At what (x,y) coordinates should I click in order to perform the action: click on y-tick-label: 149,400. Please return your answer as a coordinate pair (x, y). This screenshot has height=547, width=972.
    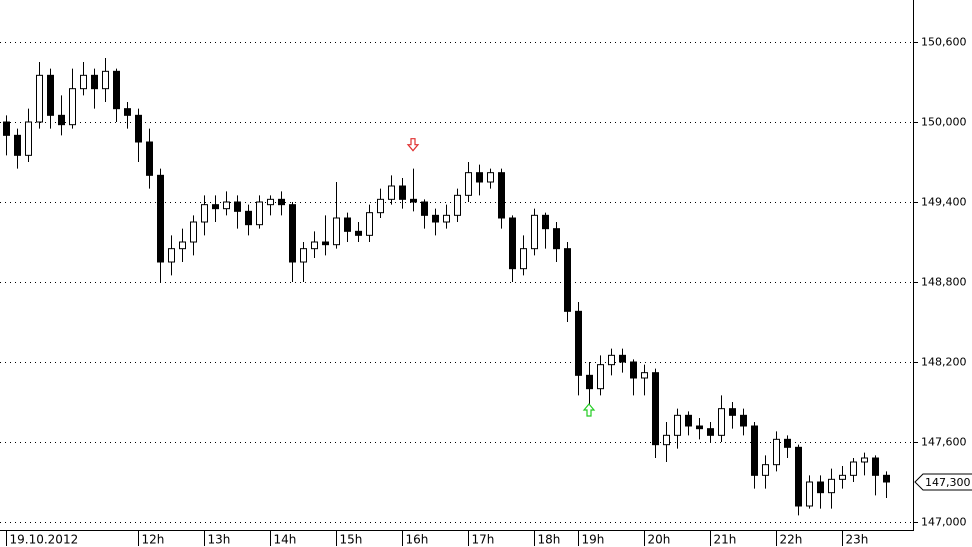
    Looking at the image, I should click on (944, 202).